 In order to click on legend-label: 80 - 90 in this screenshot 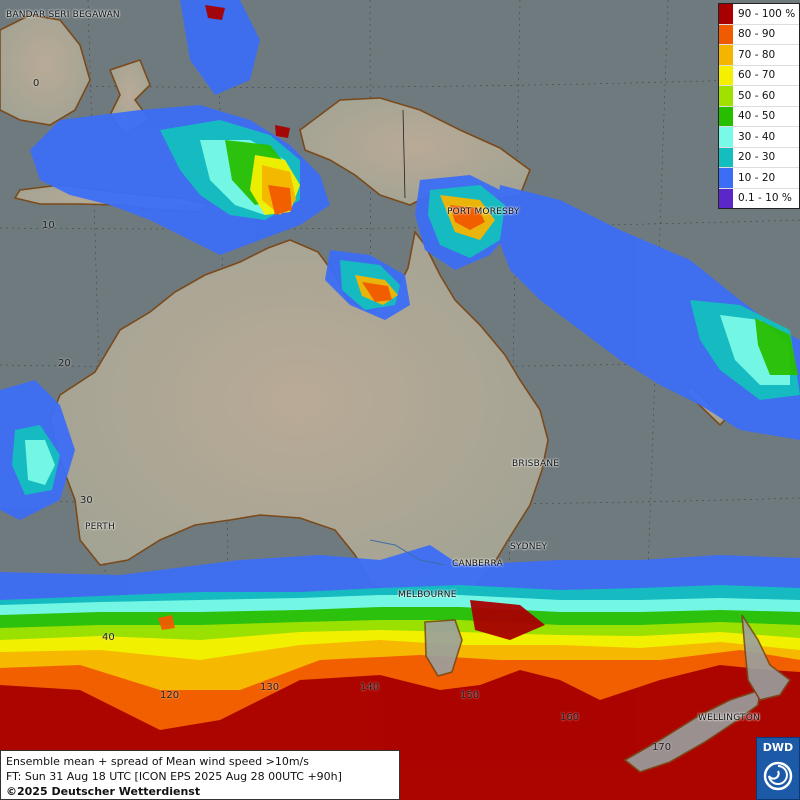, I will do `click(757, 34)`.